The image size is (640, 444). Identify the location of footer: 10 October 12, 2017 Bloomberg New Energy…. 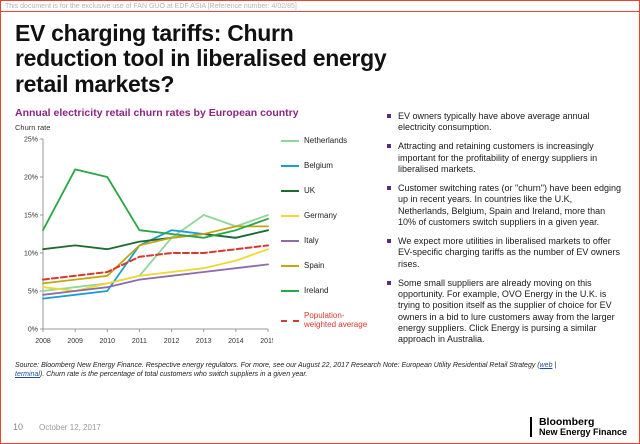
(320, 427).